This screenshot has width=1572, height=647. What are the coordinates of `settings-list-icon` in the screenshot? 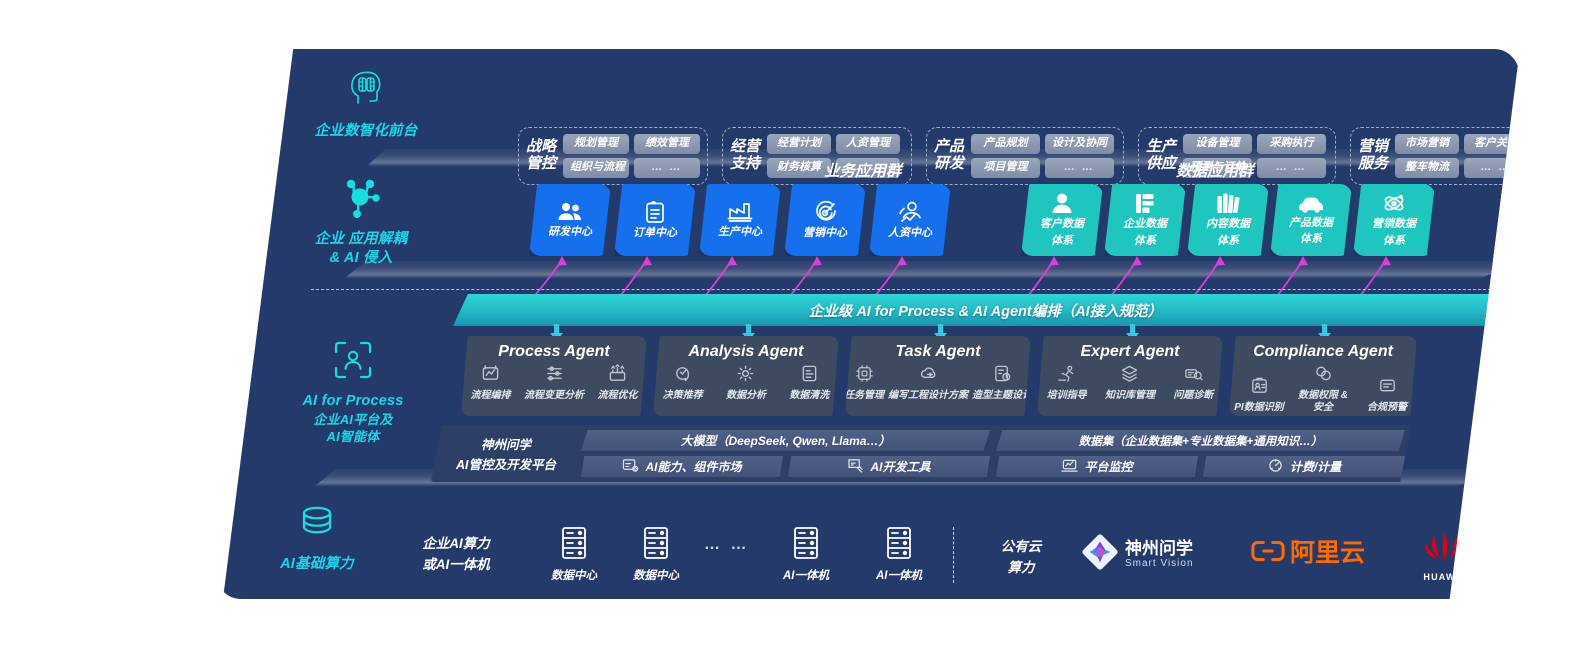 It's located at (554, 376).